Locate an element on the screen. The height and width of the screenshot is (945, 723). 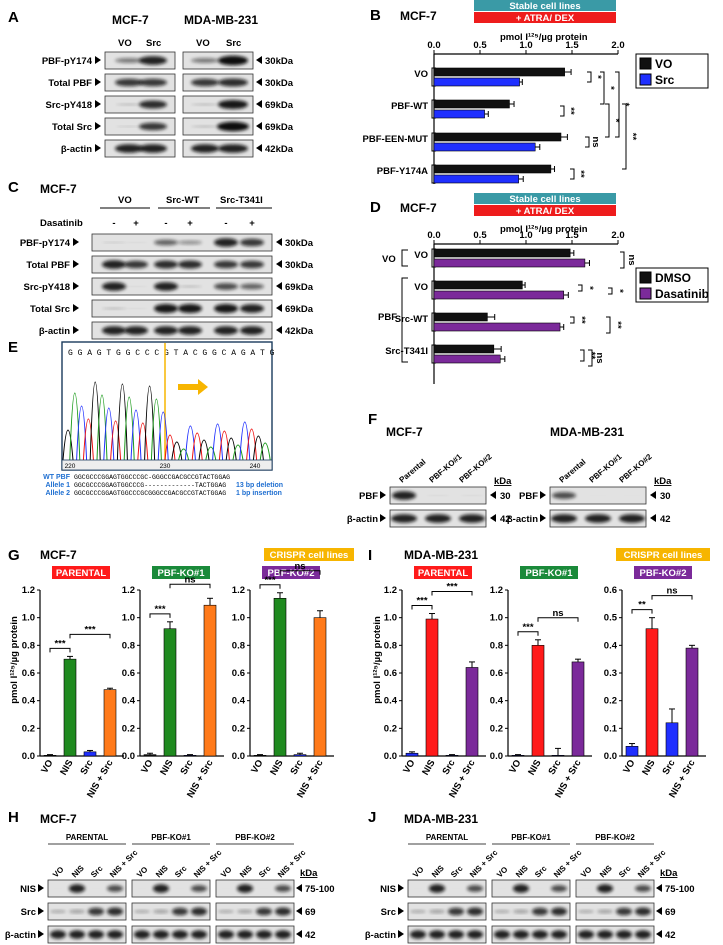
size-label: 75-100 is located at coordinates (680, 889).